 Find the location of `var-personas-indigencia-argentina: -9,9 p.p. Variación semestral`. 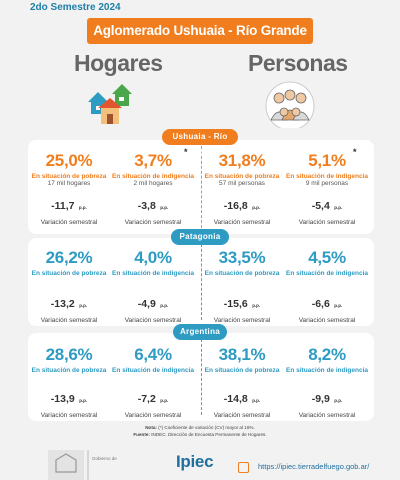

var-personas-indigencia-argentina: -9,9 p.p. Variación semestral is located at coordinates (327, 406).